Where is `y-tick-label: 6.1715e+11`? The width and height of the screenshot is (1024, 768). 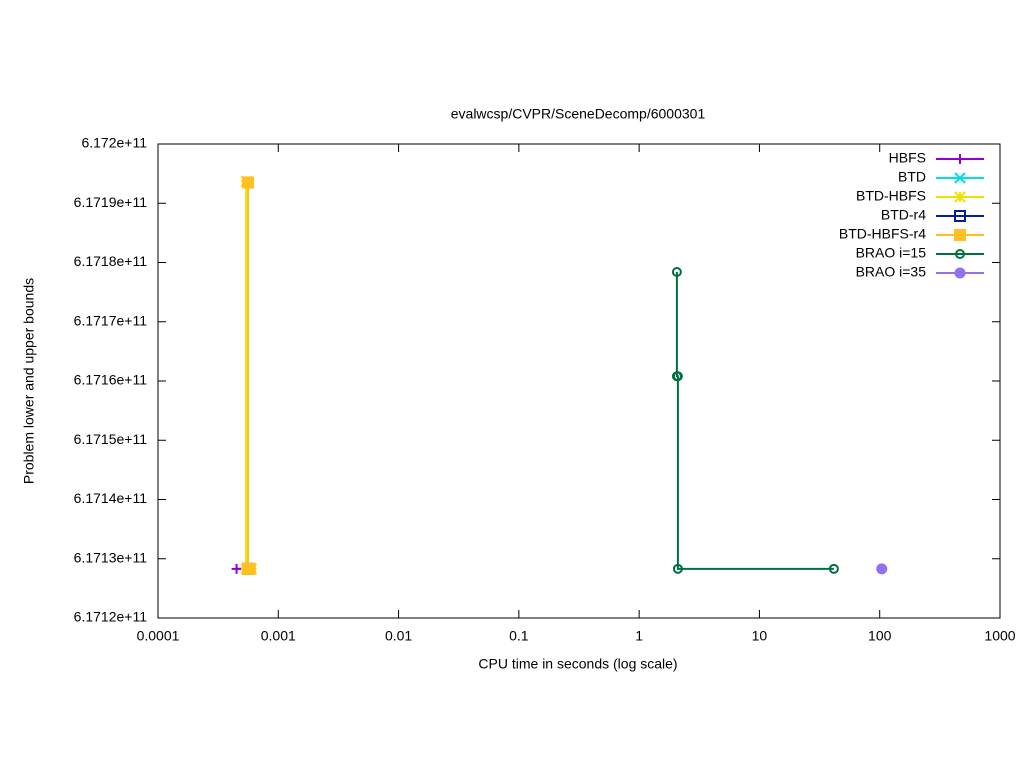 y-tick-label: 6.1715e+11 is located at coordinates (111, 439).